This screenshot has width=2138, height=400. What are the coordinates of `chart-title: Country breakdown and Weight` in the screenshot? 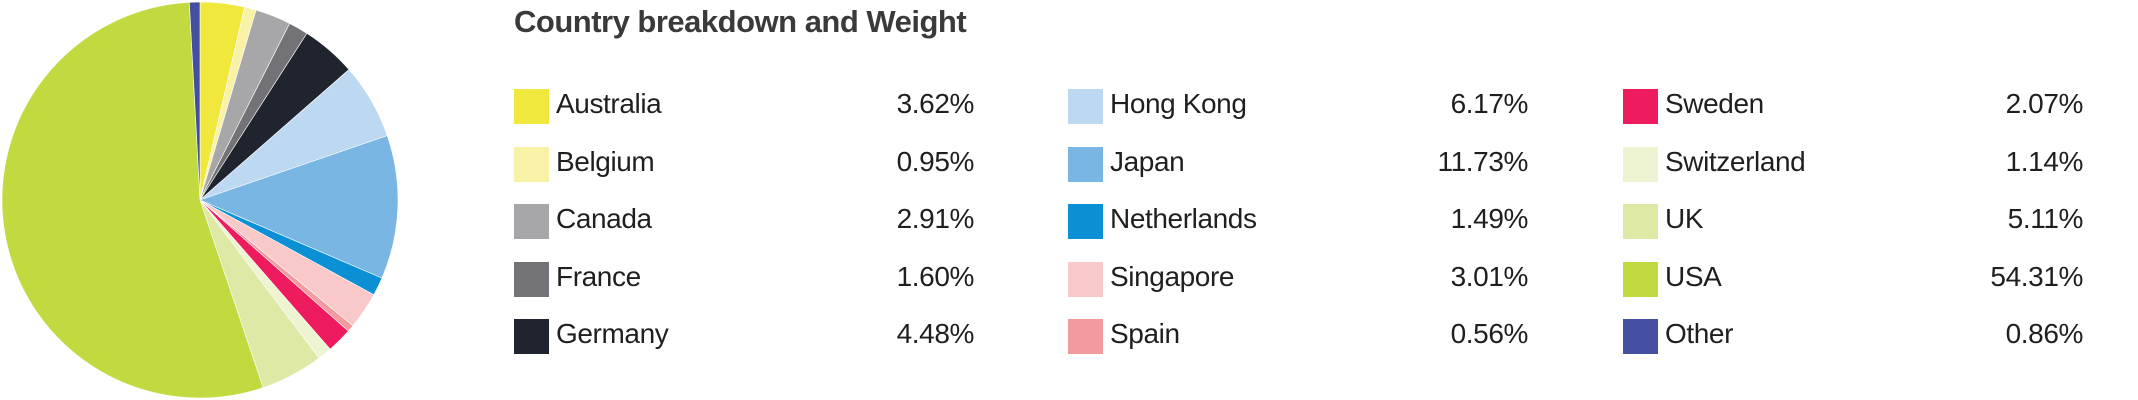 It's located at (740, 21).